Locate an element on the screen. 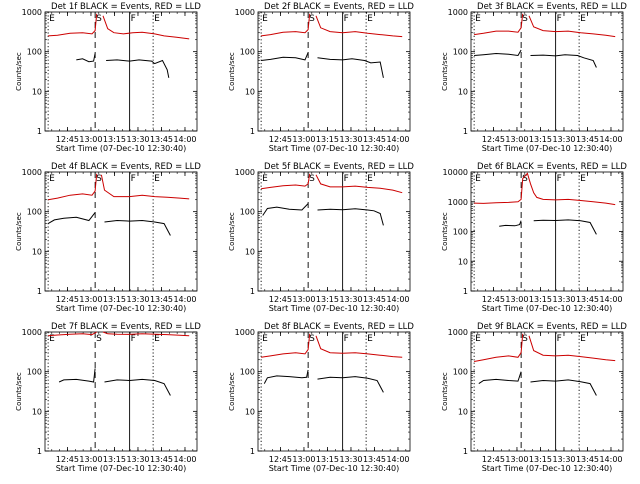 The height and width of the screenshot is (484, 640). chart-title: Det 2f BLACK = Events, RED = LLD is located at coordinates (339, 7).